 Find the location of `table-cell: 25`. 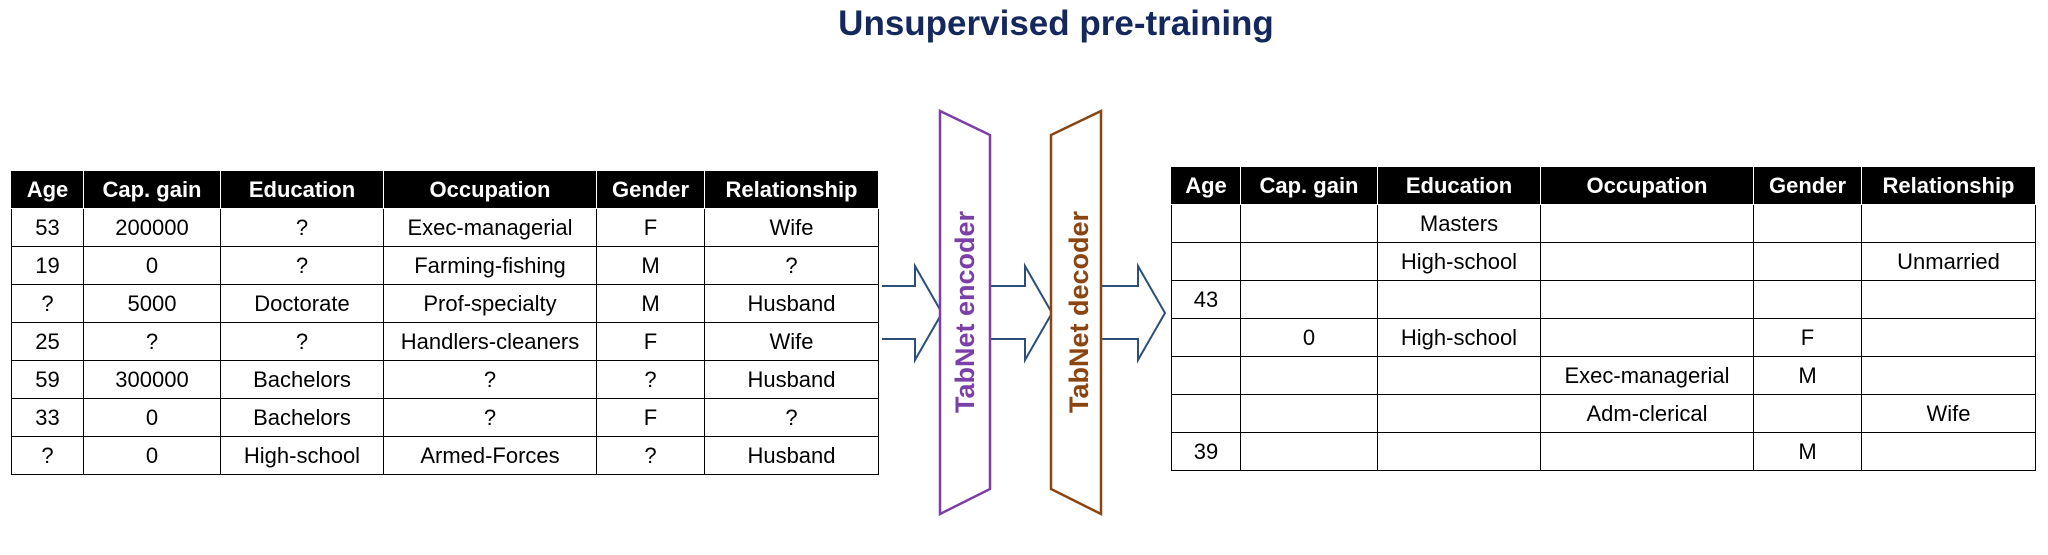

table-cell: 25 is located at coordinates (47, 341).